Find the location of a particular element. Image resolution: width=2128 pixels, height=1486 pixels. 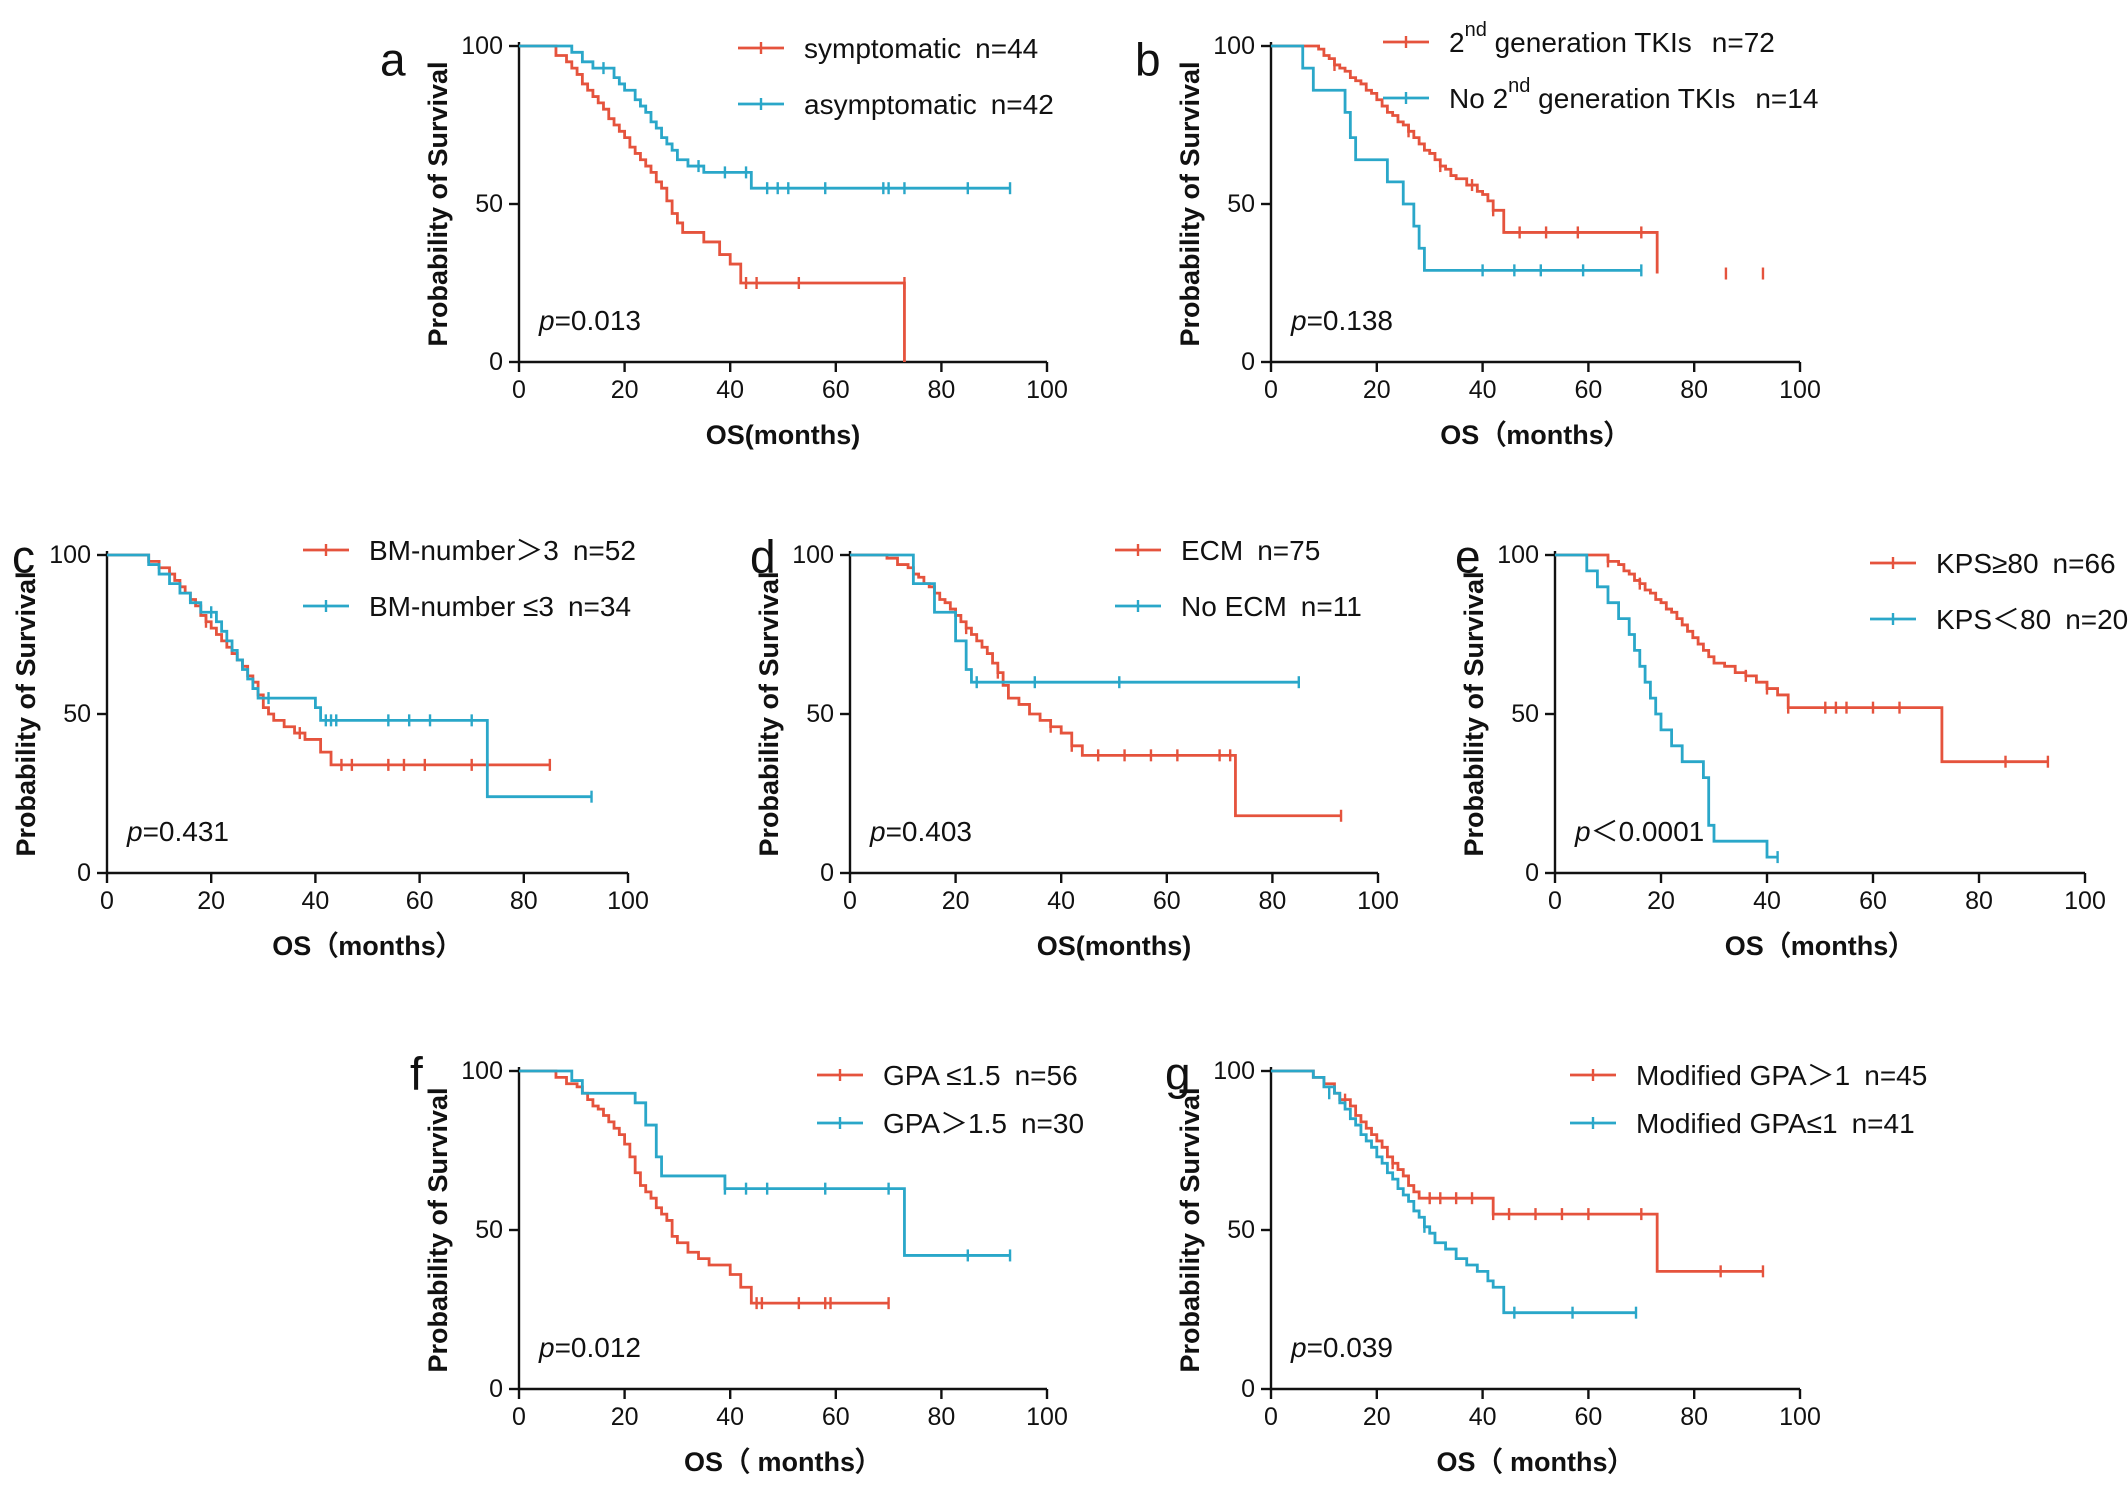

legend-label-name: BM-number ≤3 is located at coordinates (461, 606).